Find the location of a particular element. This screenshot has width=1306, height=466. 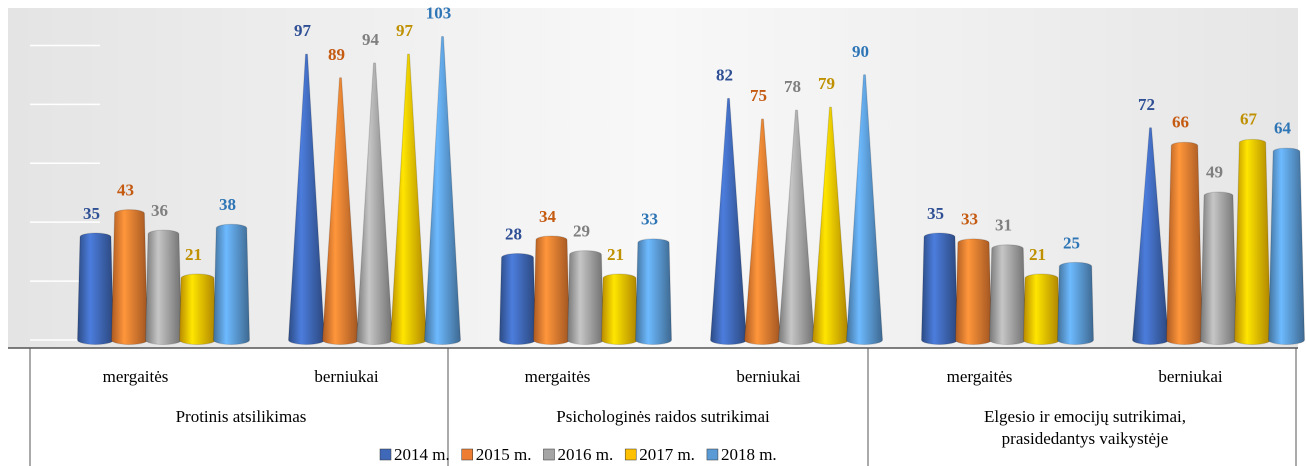

legend-label: 2018 m. is located at coordinates (749, 454).